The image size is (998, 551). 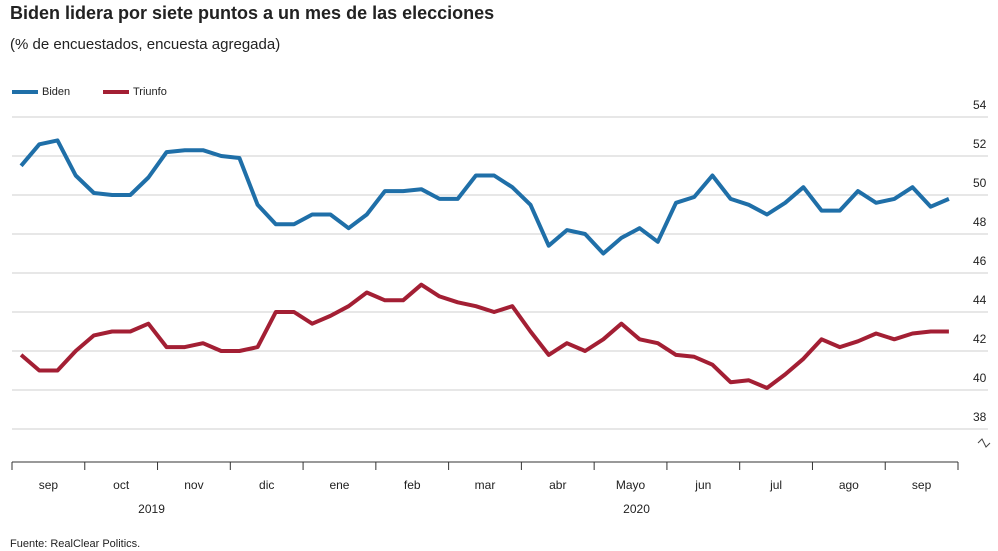 I want to click on y-tick-label: 42, so click(x=980, y=339).